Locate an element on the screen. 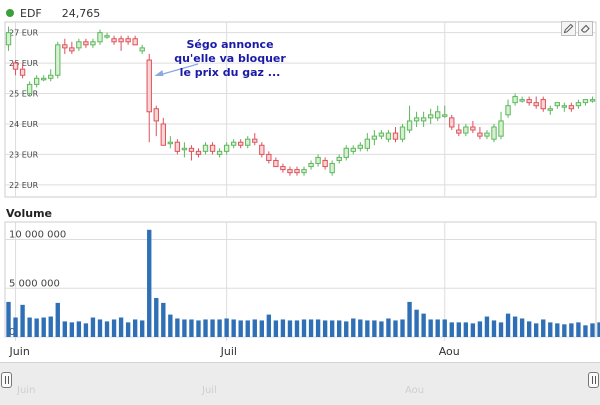 The width and height of the screenshot is (600, 405). navigator-label: Juil is located at coordinates (209, 390).